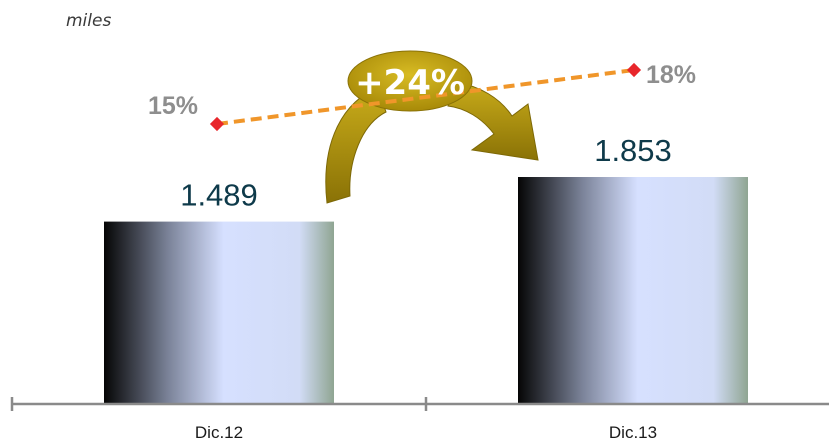 The width and height of the screenshot is (829, 443). I want to click on category-labels-group: Dic.12 Dic.13, so click(426, 432).